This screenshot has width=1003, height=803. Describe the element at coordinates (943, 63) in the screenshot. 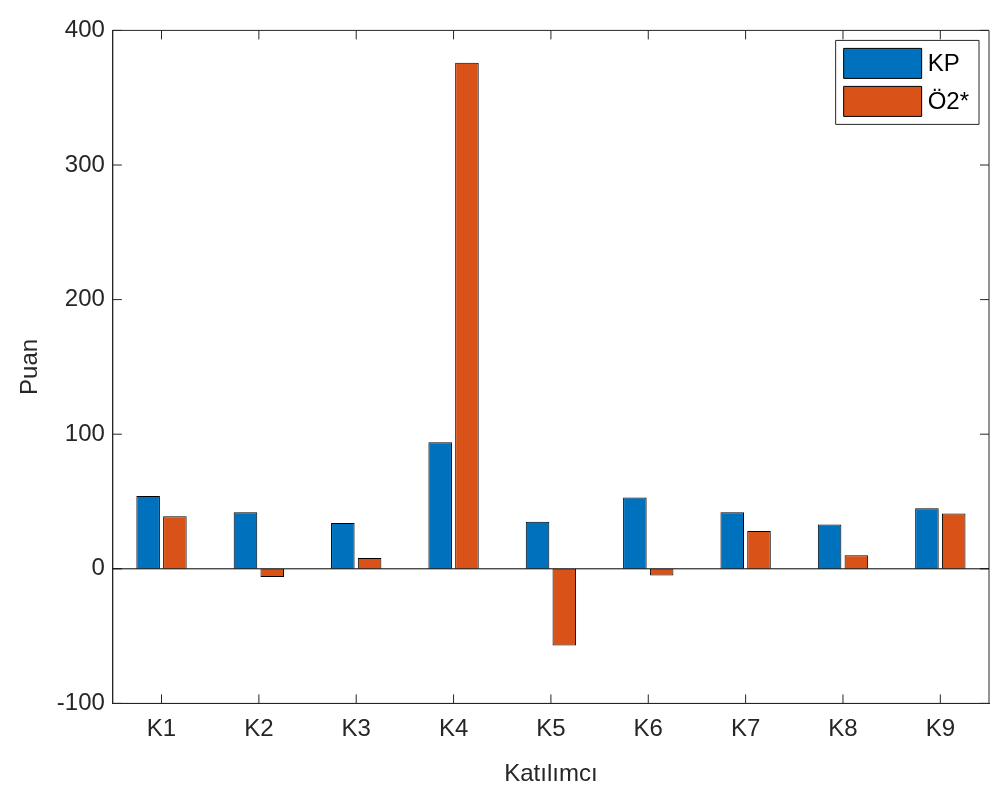

I see `legend-label: KP` at that location.